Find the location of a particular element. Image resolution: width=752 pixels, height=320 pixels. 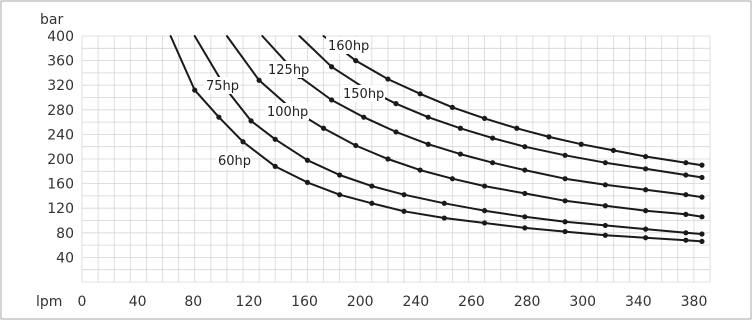

curve-labels: 60hp 75hp 100hp 125hp 150hp 160hp is located at coordinates (294, 103).